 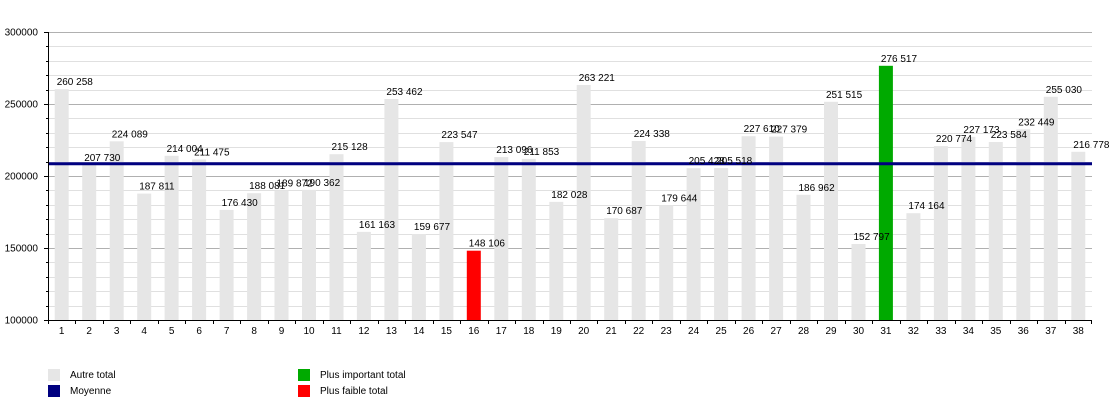 I want to click on legend-item-average: Moyenne, so click(x=79, y=391).